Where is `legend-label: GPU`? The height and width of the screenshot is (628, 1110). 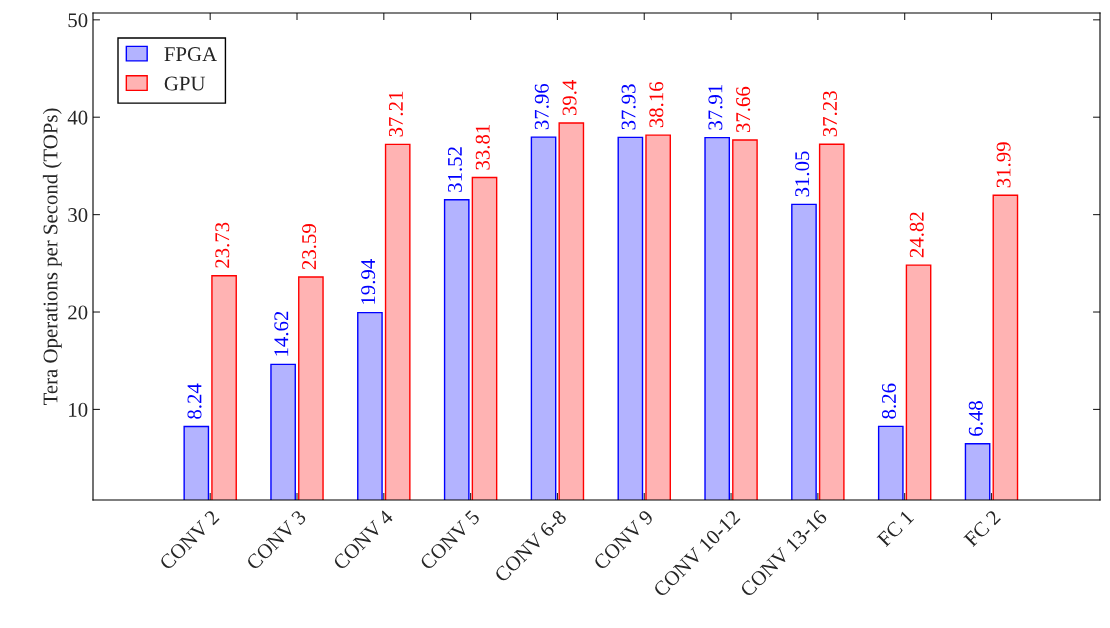
legend-label: GPU is located at coordinates (185, 83).